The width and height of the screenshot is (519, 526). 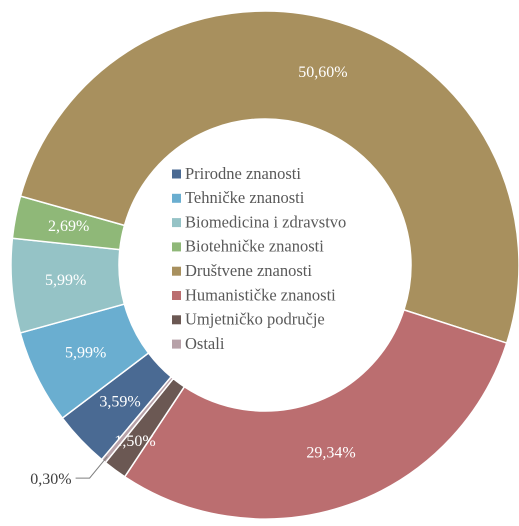 What do you see at coordinates (248, 270) in the screenshot?
I see `legend-label: Društvene znanosti` at bounding box center [248, 270].